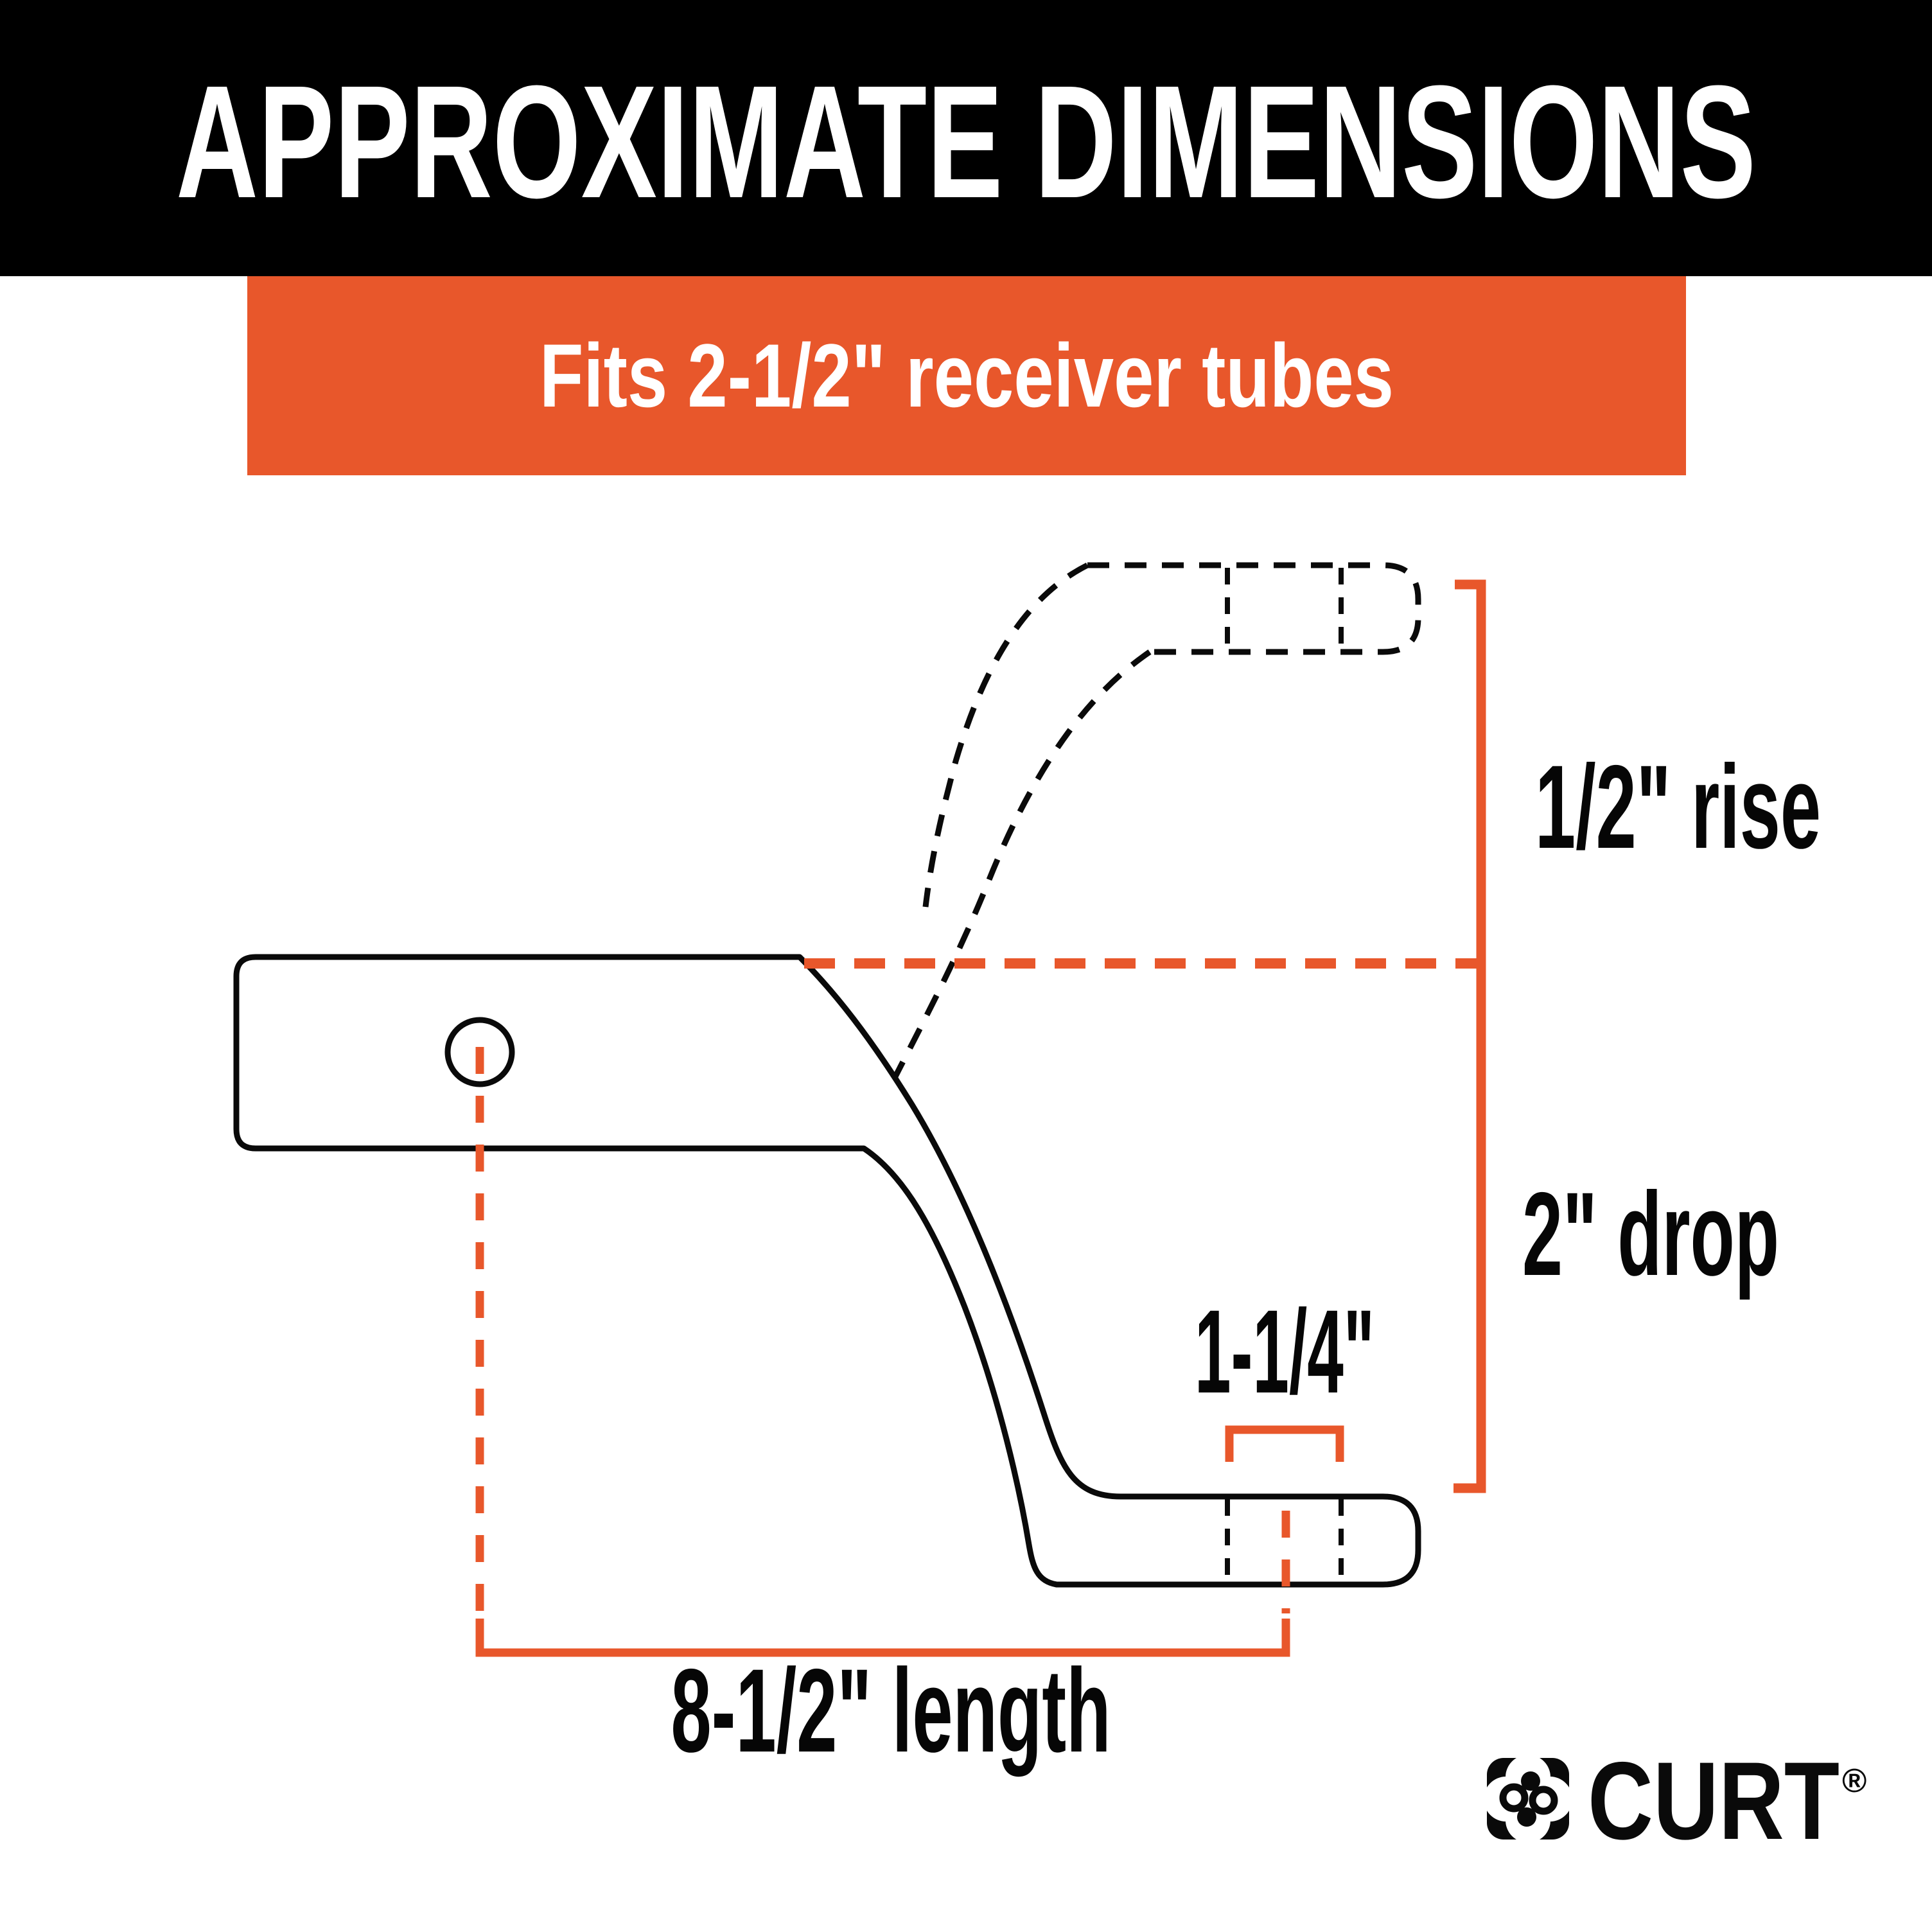  I want to click on drop-ball-hole-marks, so click(1284, 1541).